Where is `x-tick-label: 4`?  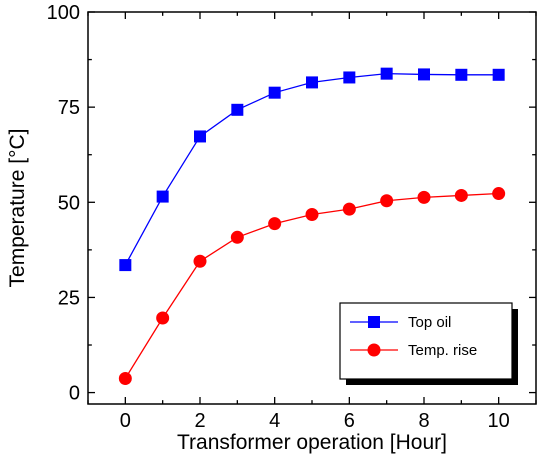
x-tick-label: 4 is located at coordinates (274, 421).